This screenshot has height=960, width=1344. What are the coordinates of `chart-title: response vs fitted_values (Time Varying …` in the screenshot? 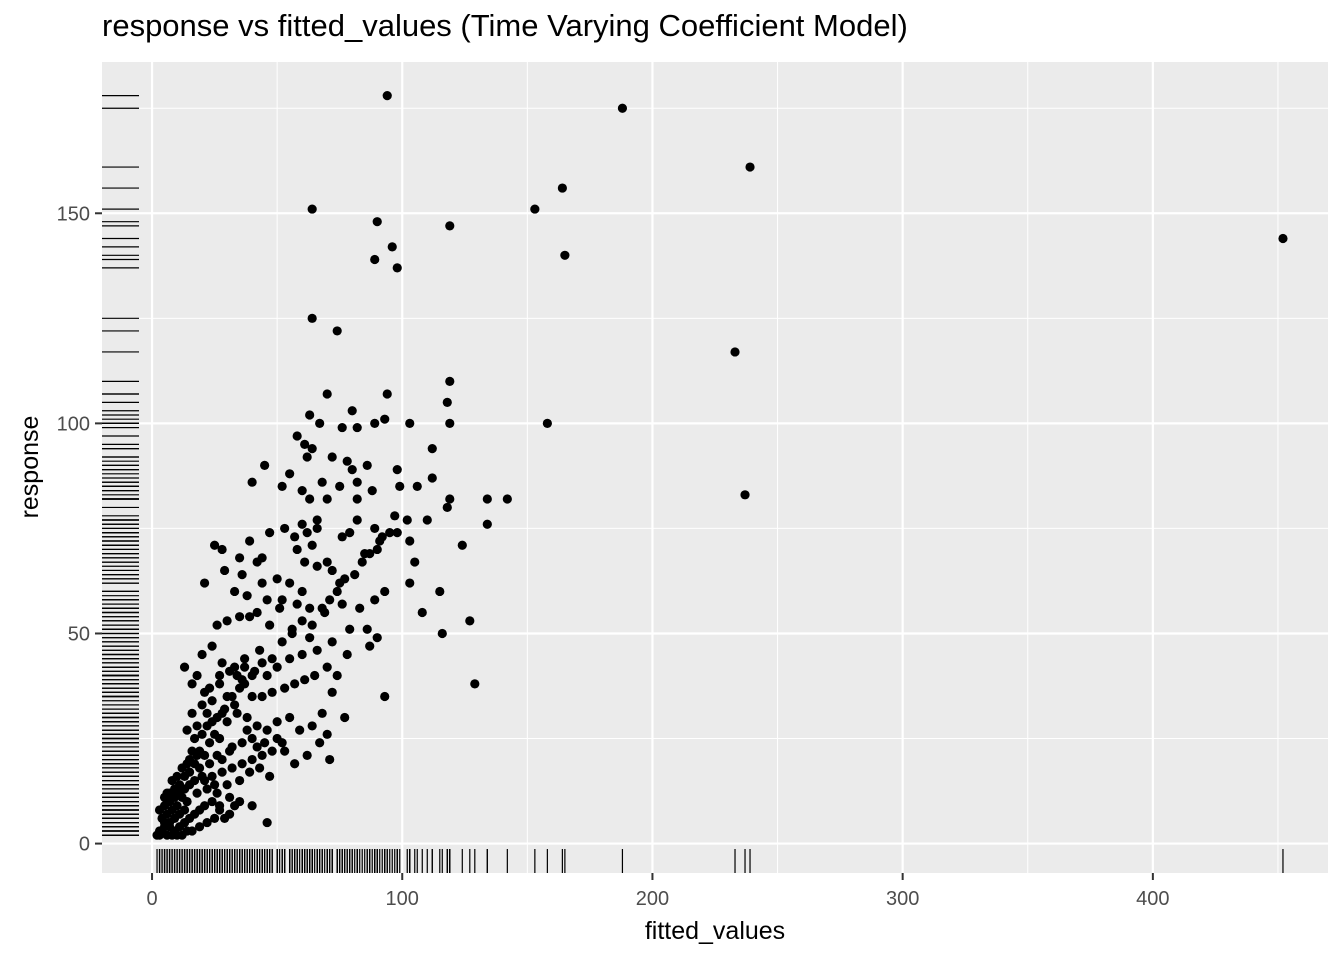 It's located at (505, 25).